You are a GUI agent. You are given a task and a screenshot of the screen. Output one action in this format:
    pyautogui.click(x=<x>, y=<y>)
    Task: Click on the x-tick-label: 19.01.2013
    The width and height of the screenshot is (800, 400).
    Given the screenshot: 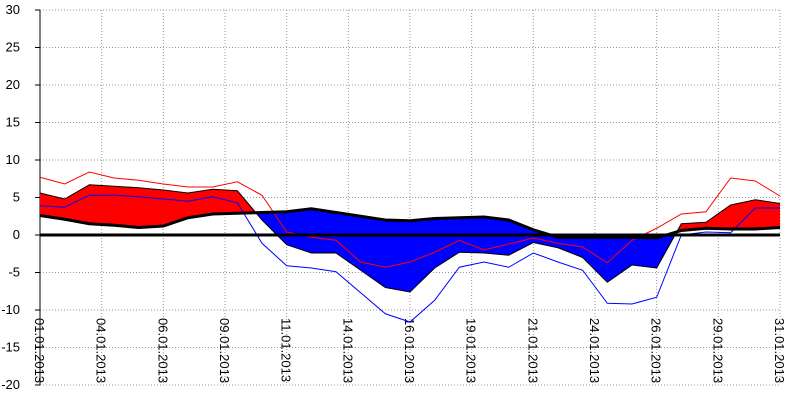 What is the action you would take?
    pyautogui.click(x=471, y=350)
    